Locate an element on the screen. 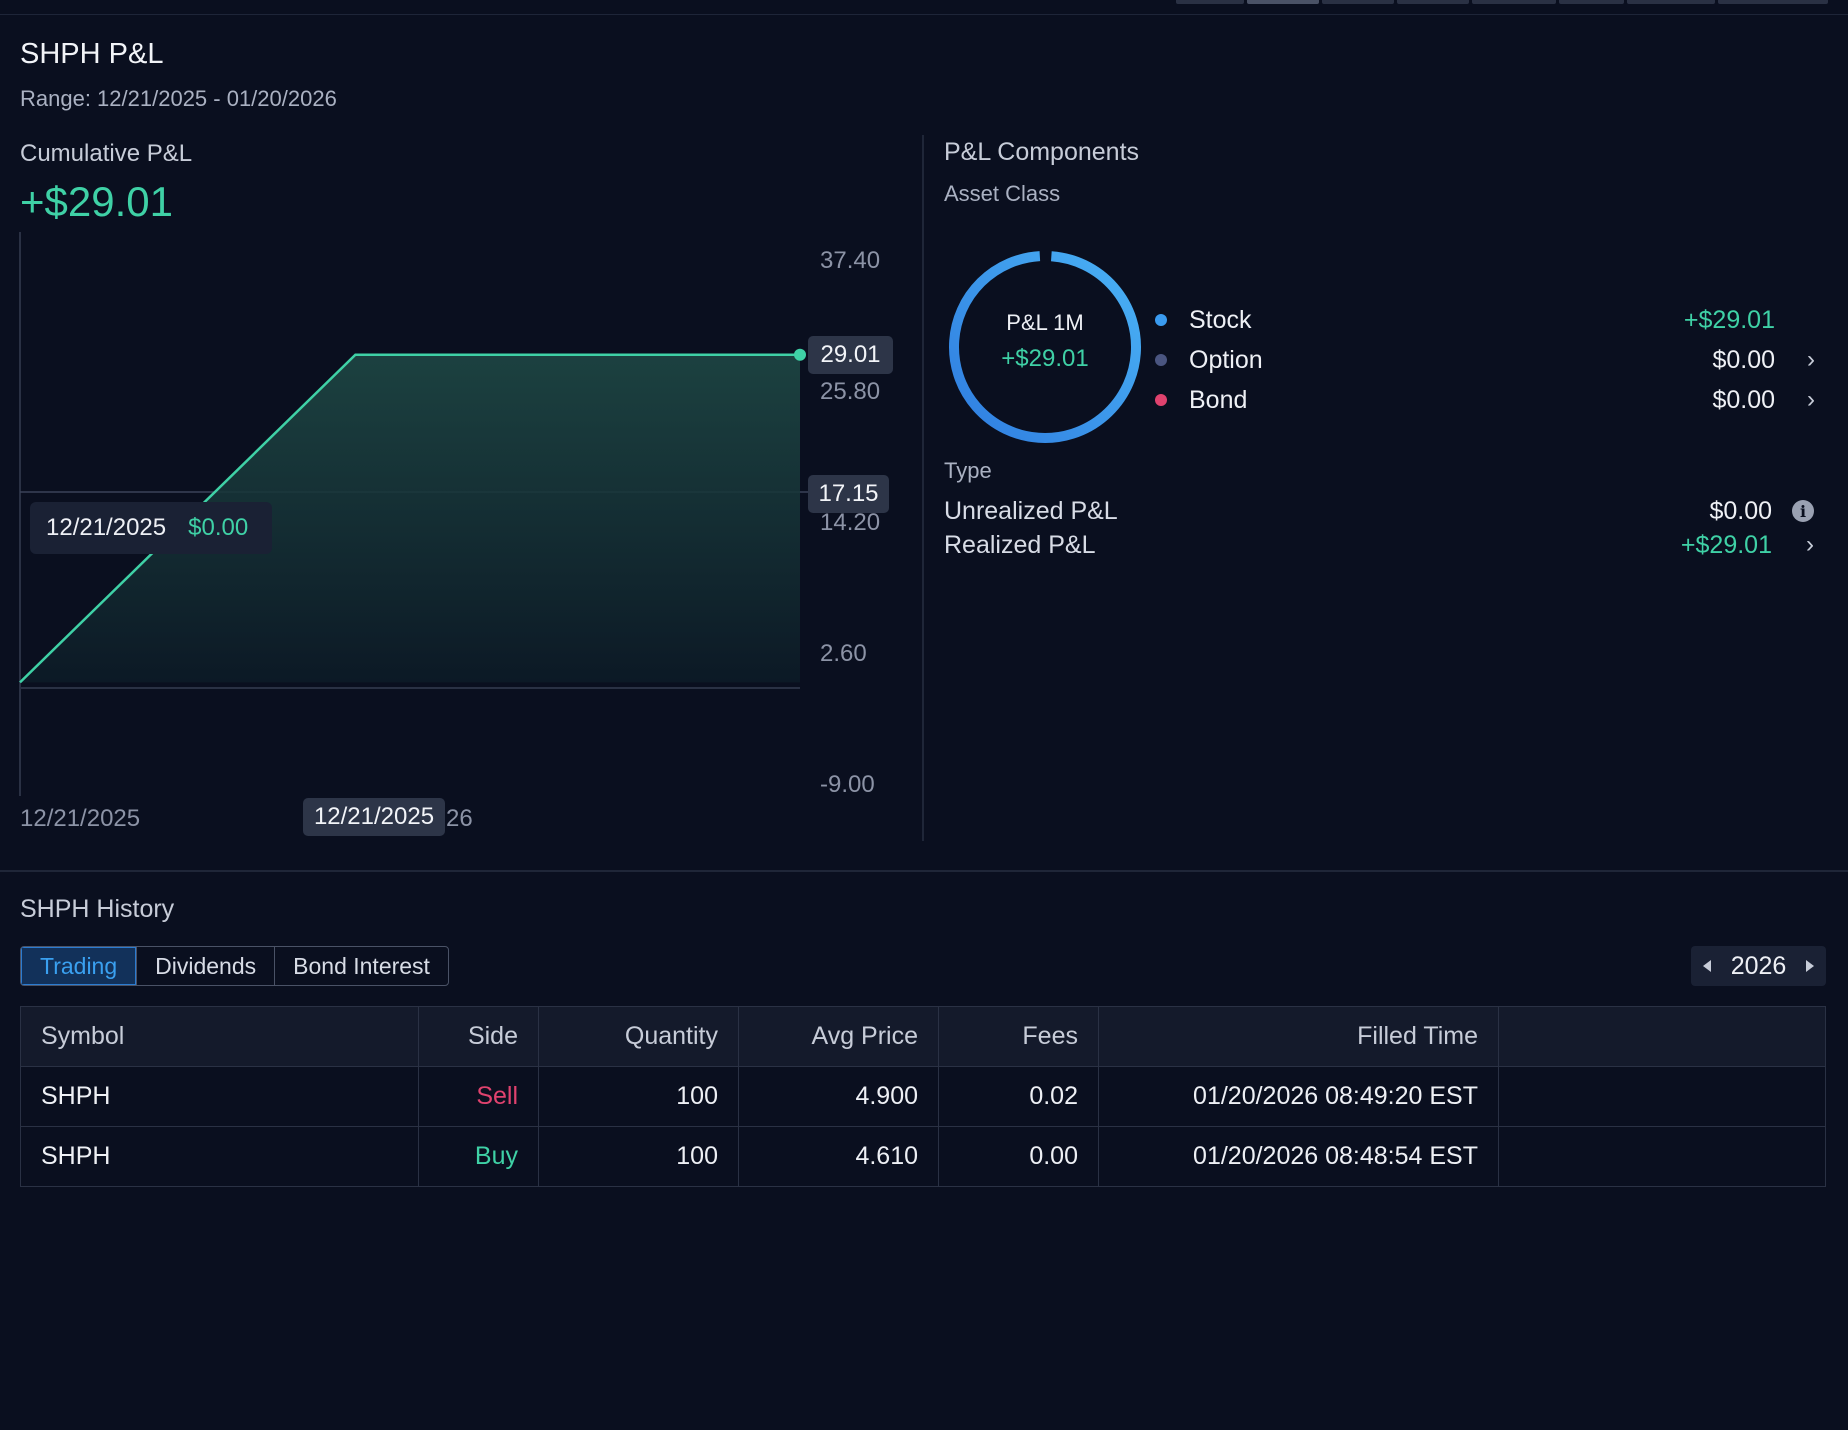 This screenshot has width=1848, height=1430. history-tabs: Trading Dividends Bond Interest is located at coordinates (234, 966).